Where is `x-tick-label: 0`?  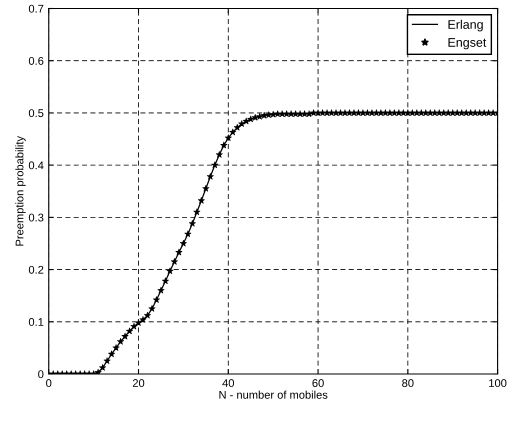
x-tick-label: 0 is located at coordinates (49, 383).